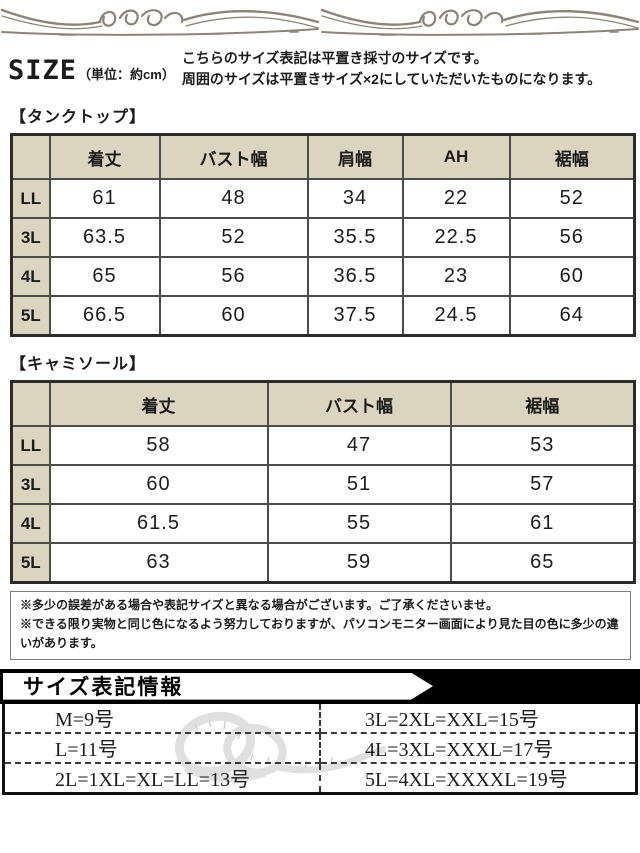  I want to click on column-header-shoulder-width: 肩幅, so click(355, 156).